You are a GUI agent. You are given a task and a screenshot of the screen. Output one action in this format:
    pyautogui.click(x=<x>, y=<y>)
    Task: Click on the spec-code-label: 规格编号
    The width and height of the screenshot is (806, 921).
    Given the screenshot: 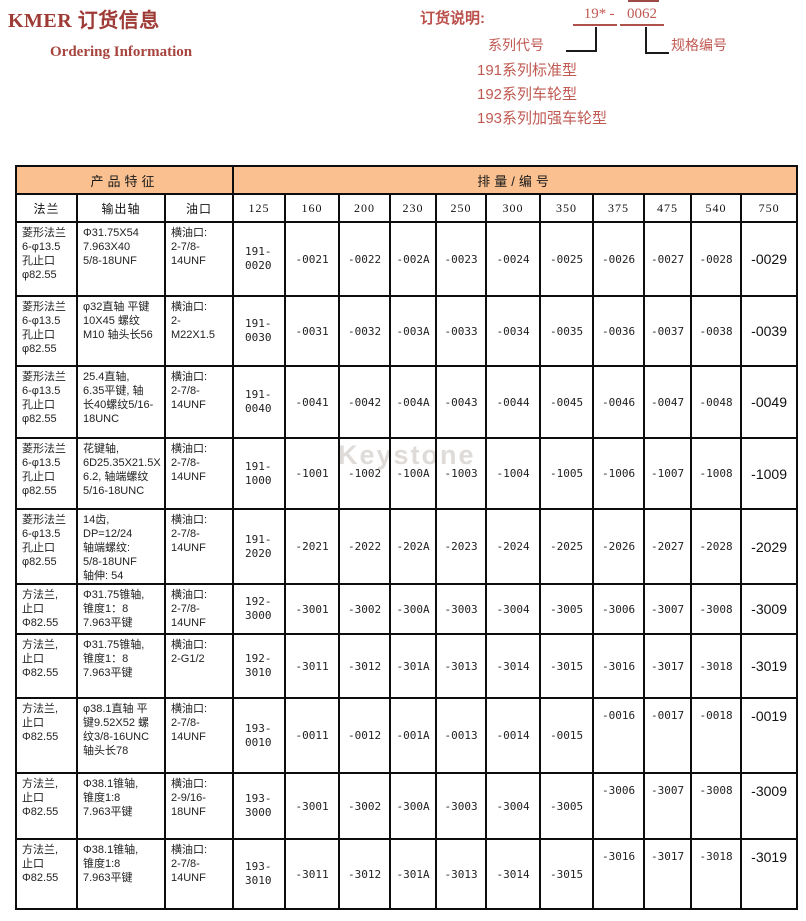 What is the action you would take?
    pyautogui.click(x=699, y=45)
    